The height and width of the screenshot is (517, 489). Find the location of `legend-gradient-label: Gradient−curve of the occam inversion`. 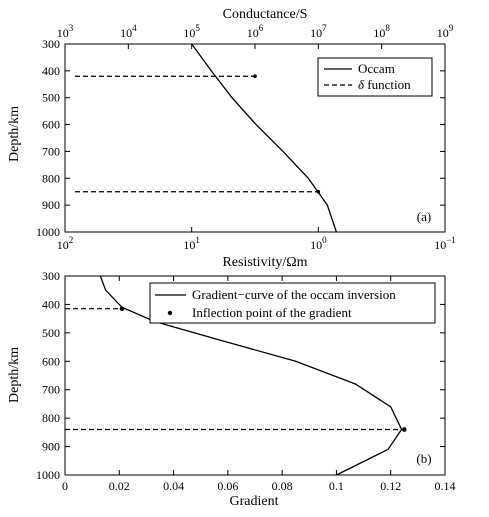

legend-gradient-label: Gradient−curve of the occam inversion is located at coordinates (294, 294).